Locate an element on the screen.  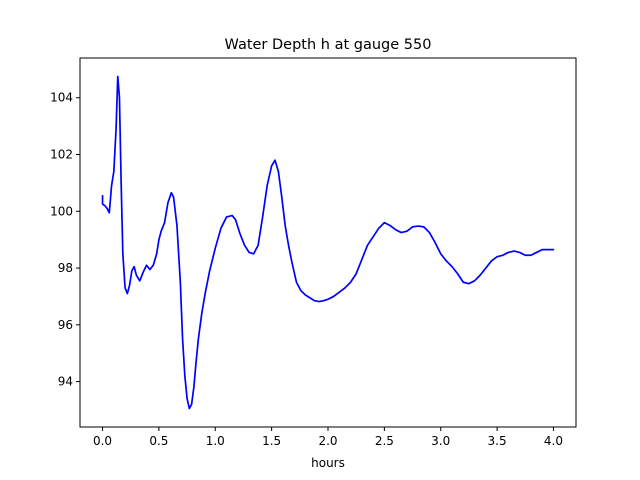
x-tick-label: 1.0 is located at coordinates (215, 441).